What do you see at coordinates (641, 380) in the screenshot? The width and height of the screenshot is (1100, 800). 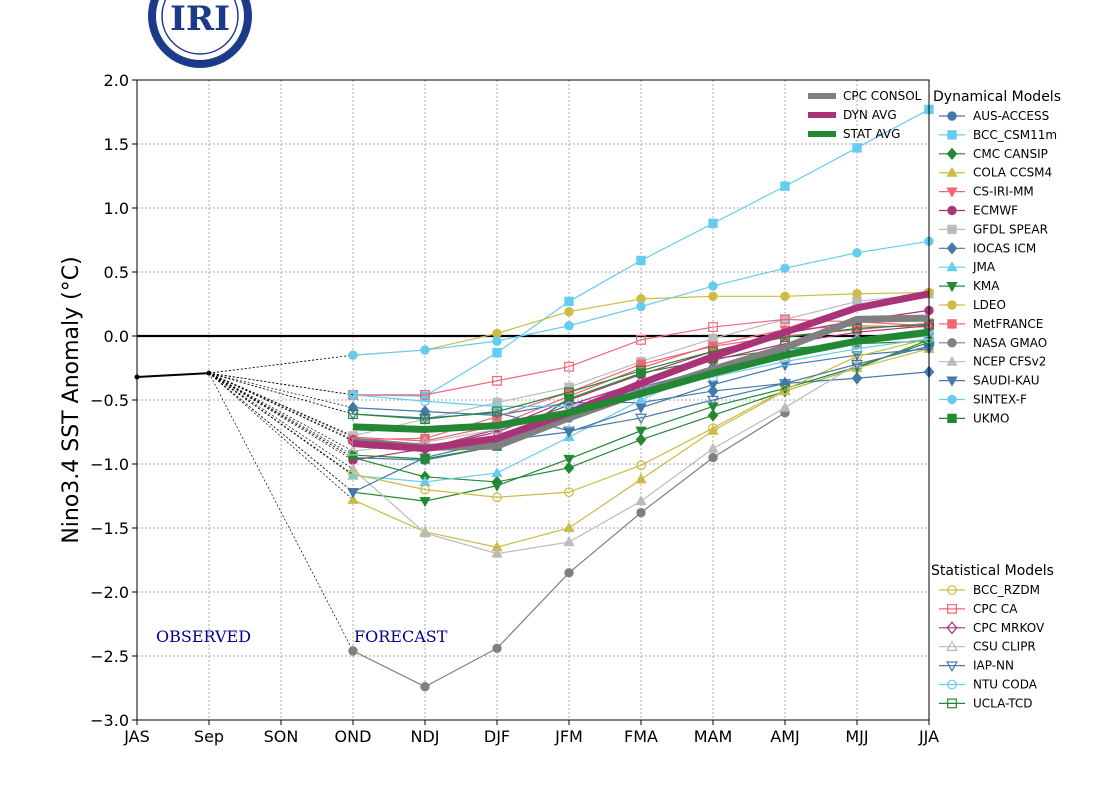 I see `consensus-stat-avg` at bounding box center [641, 380].